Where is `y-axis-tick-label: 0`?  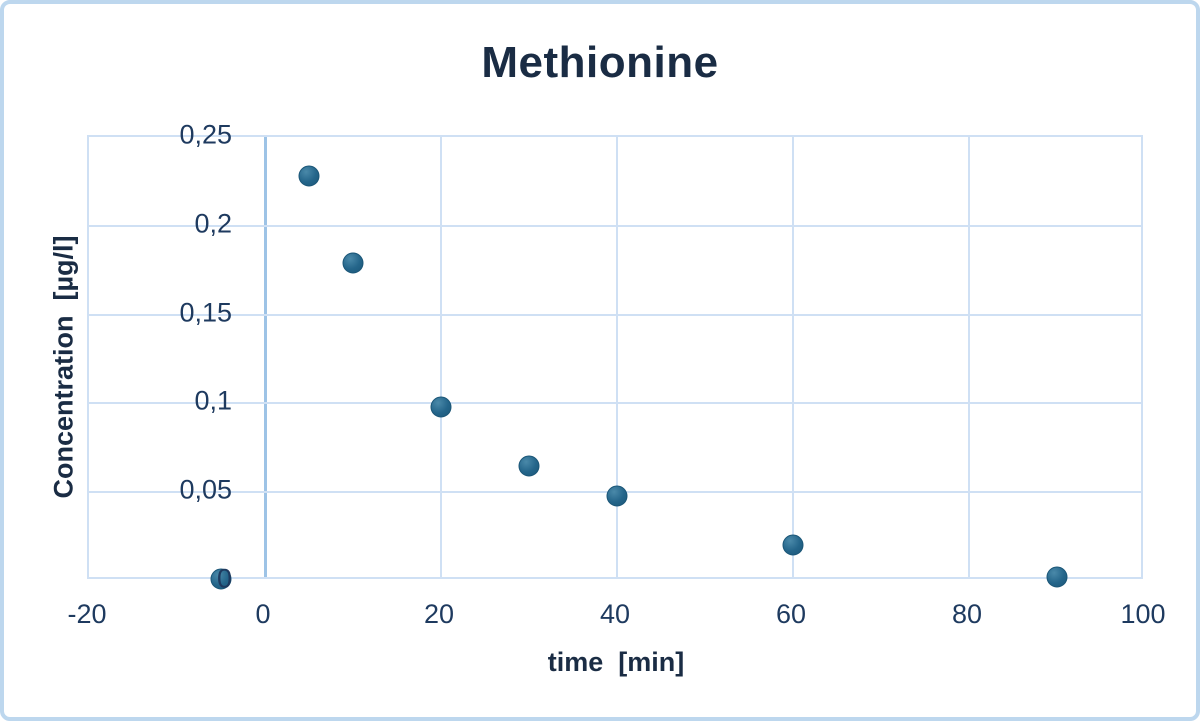
y-axis-tick-label: 0 is located at coordinates (224, 578).